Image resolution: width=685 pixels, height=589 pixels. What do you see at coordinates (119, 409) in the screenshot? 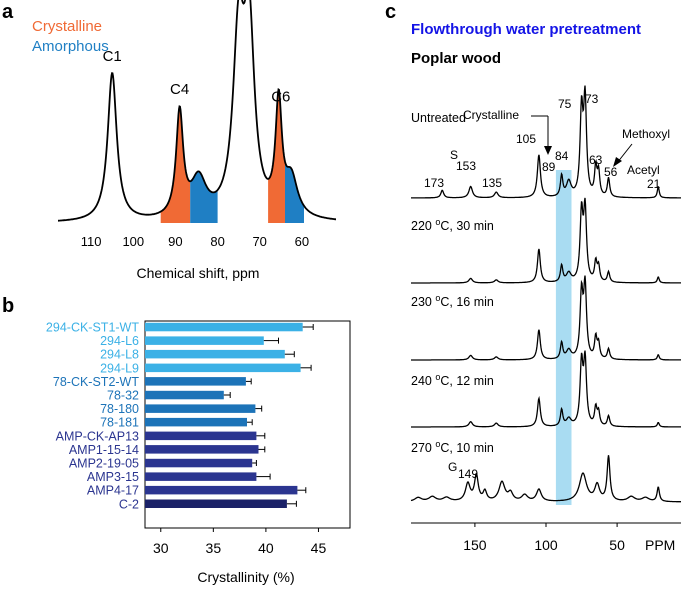
I see `category-label-6: 78-180` at bounding box center [119, 409].